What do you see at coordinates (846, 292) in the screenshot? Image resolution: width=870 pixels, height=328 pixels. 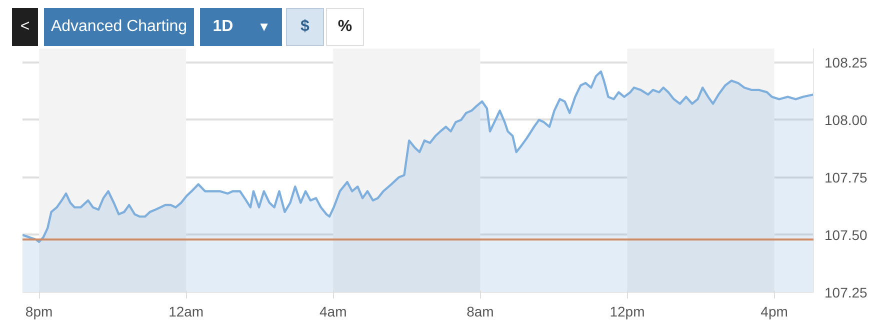 I see `y-tick-label: 107.25` at bounding box center [846, 292].